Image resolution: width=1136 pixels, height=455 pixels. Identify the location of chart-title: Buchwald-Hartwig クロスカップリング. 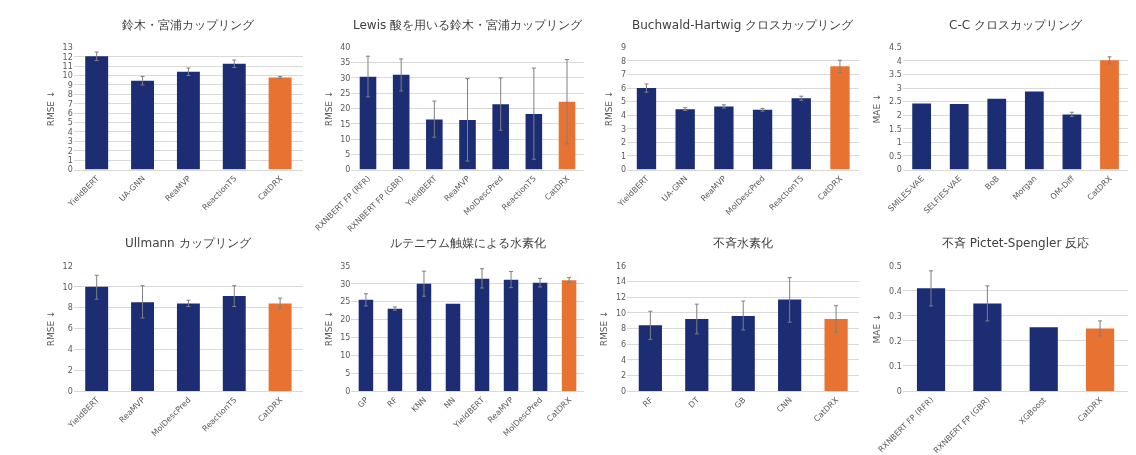
(743, 25).